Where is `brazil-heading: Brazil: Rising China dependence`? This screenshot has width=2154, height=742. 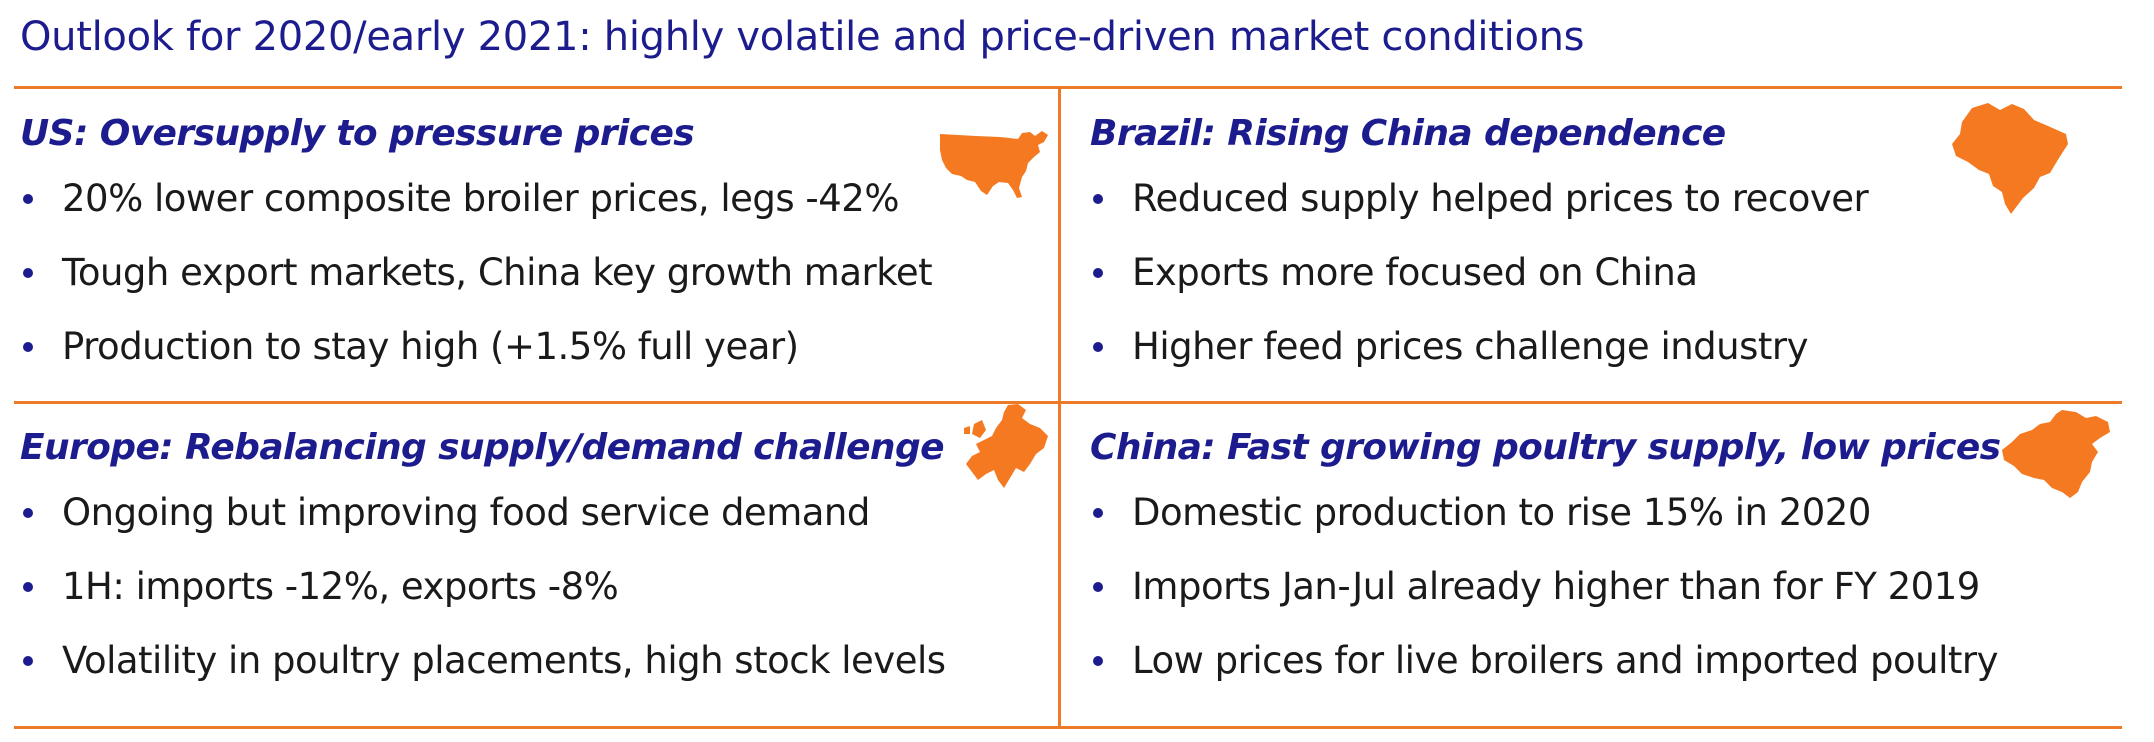 brazil-heading: Brazil: Rising China dependence is located at coordinates (1408, 133).